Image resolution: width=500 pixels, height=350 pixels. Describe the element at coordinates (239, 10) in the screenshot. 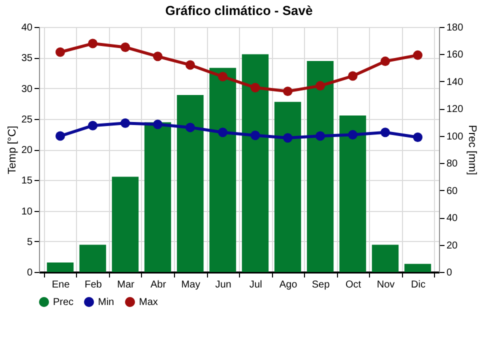

I see `chart-title: Gráfico climático - Savè` at that location.